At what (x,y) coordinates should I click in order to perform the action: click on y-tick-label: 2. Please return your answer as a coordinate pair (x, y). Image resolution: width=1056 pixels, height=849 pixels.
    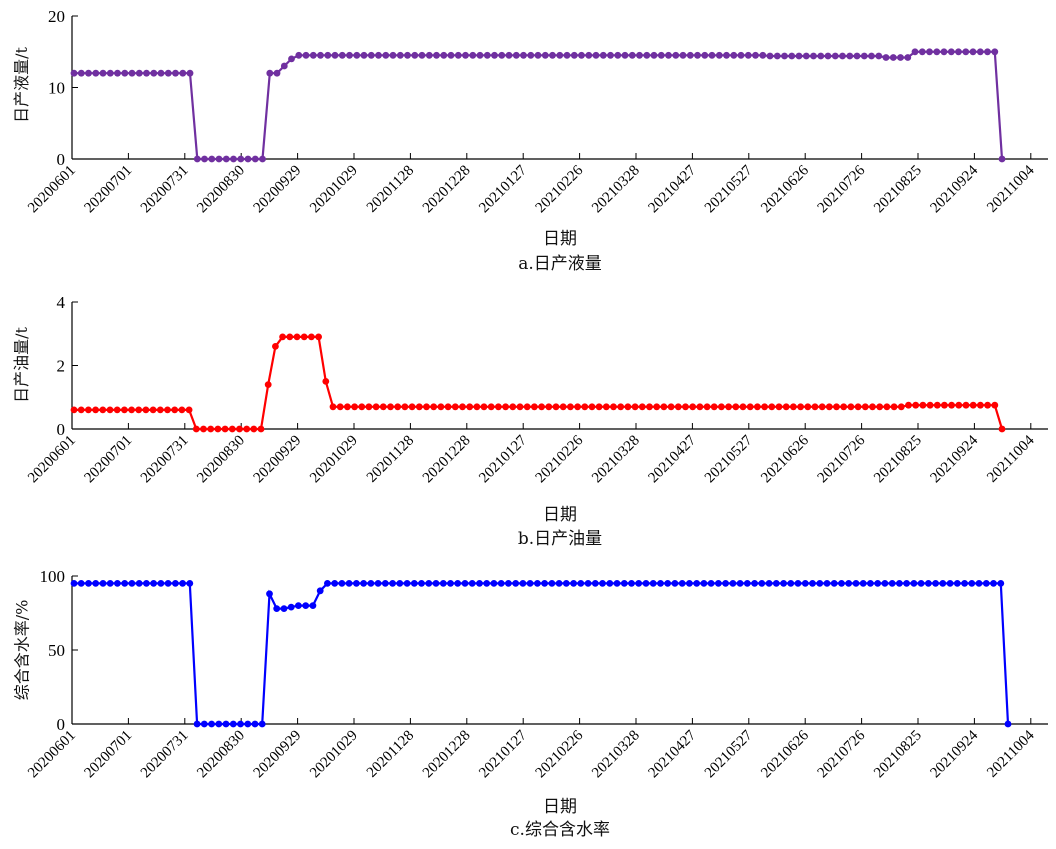
    Looking at the image, I should click on (61, 366).